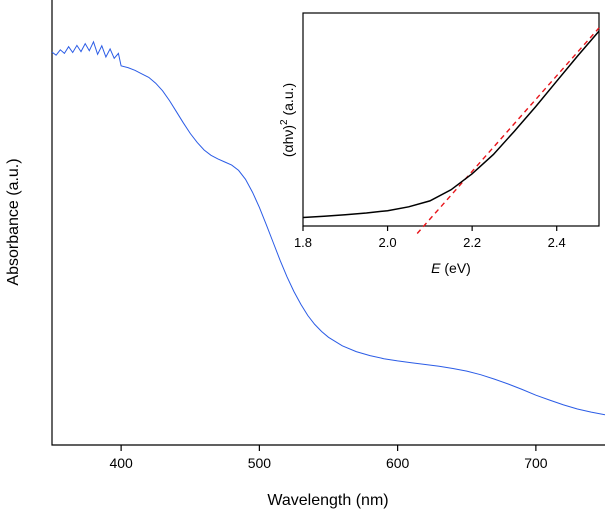 The width and height of the screenshot is (605, 515). Describe the element at coordinates (328, 458) in the screenshot. I see `main-x-ticks: 400 500 600 700` at that location.